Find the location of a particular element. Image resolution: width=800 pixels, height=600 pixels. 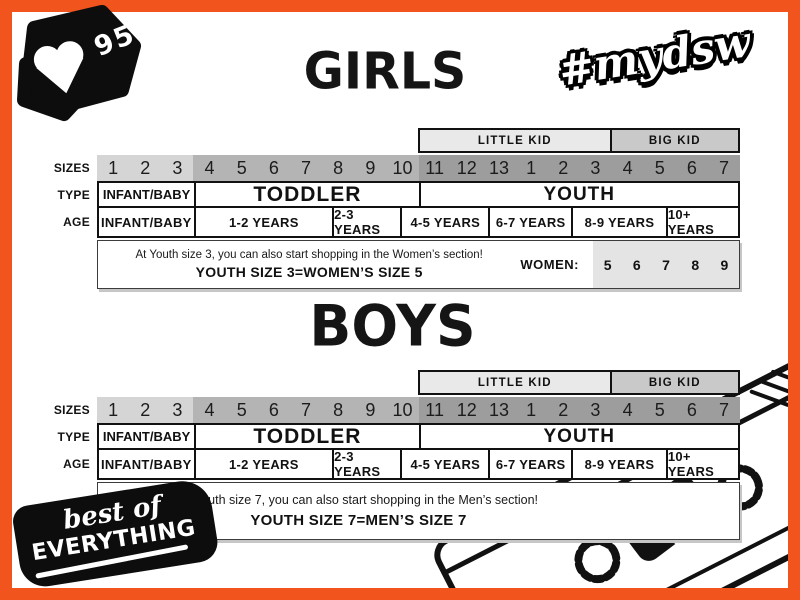

sprocket-left-icon is located at coordinates (597, 560).